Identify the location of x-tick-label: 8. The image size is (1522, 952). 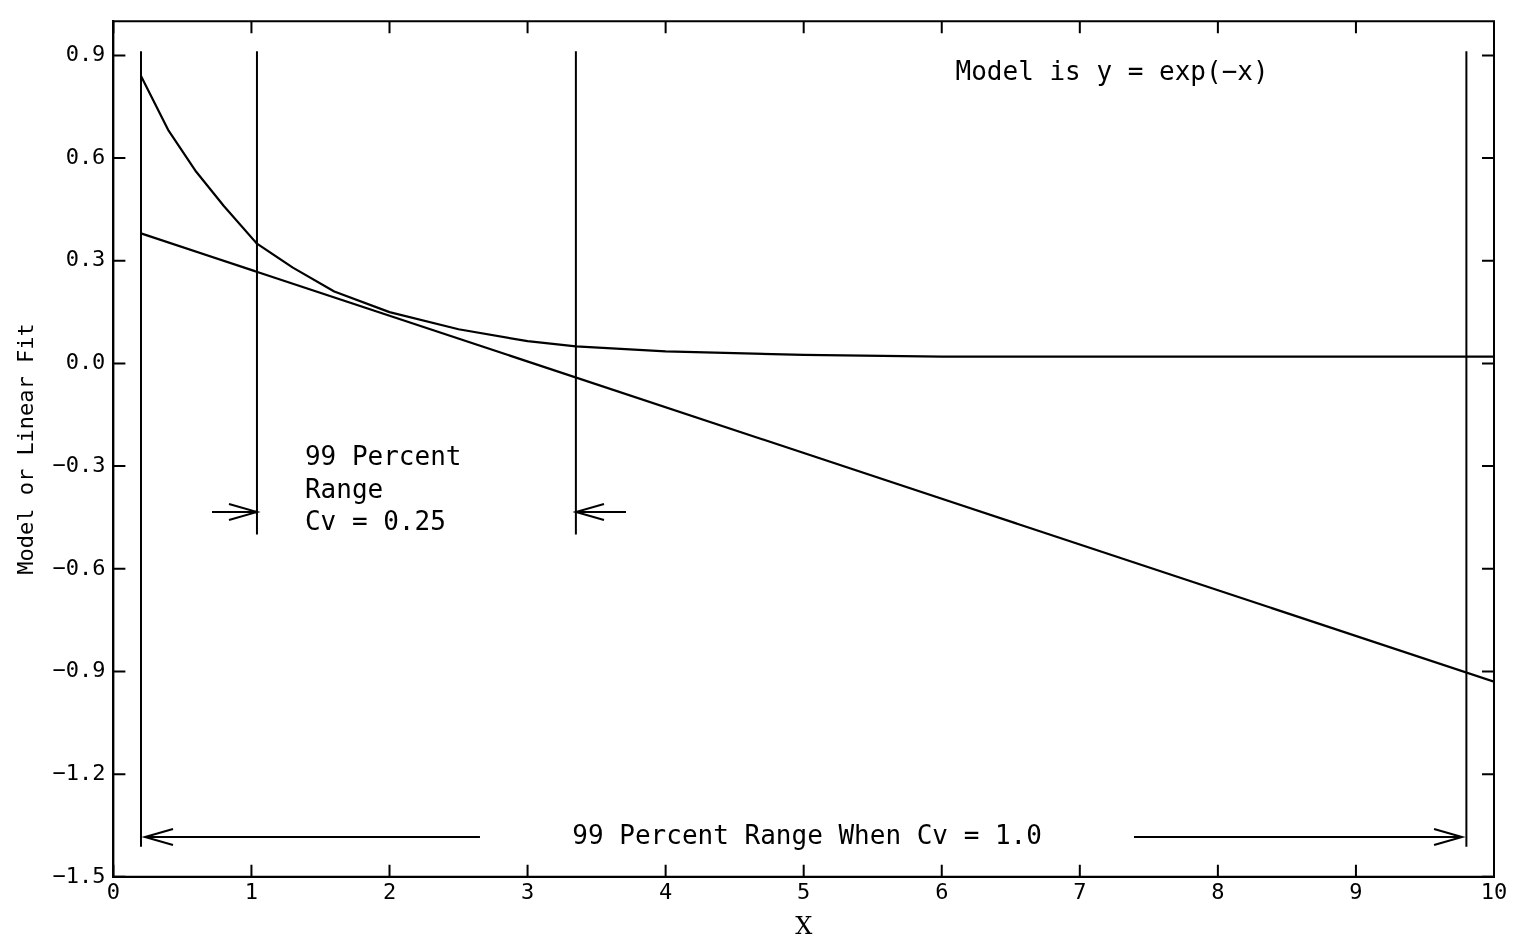
(1218, 891).